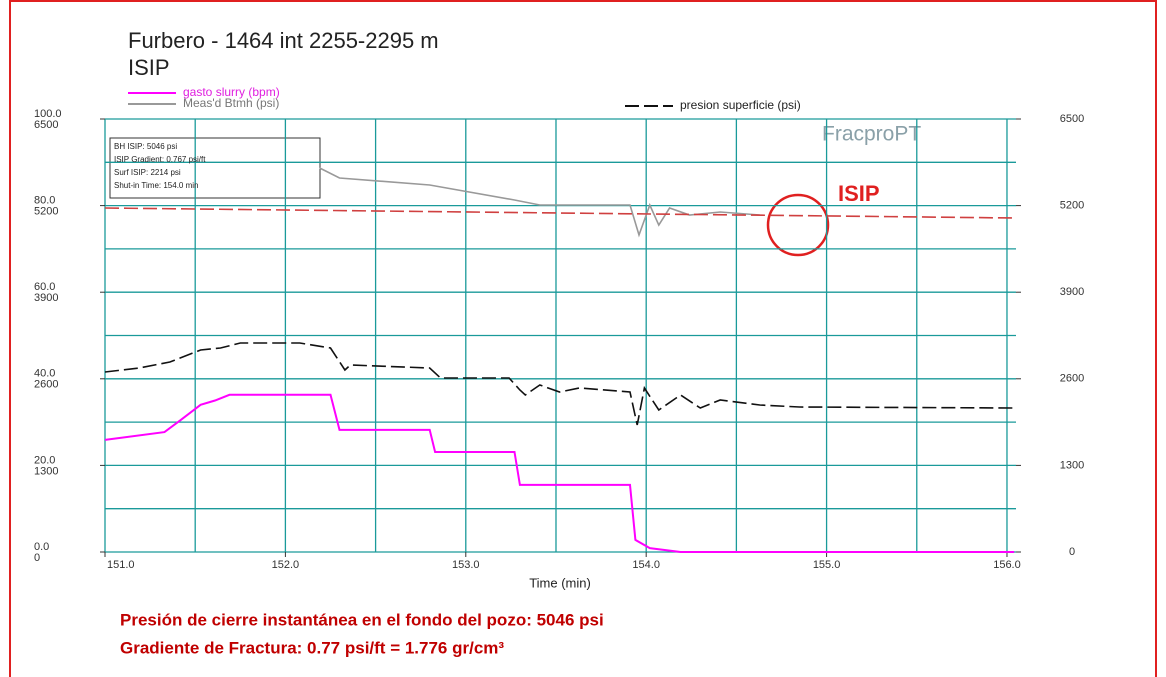 Image resolution: width=1166 pixels, height=677 pixels. Describe the element at coordinates (1007, 565) in the screenshot. I see `x-tick-label: 156.0` at that location.